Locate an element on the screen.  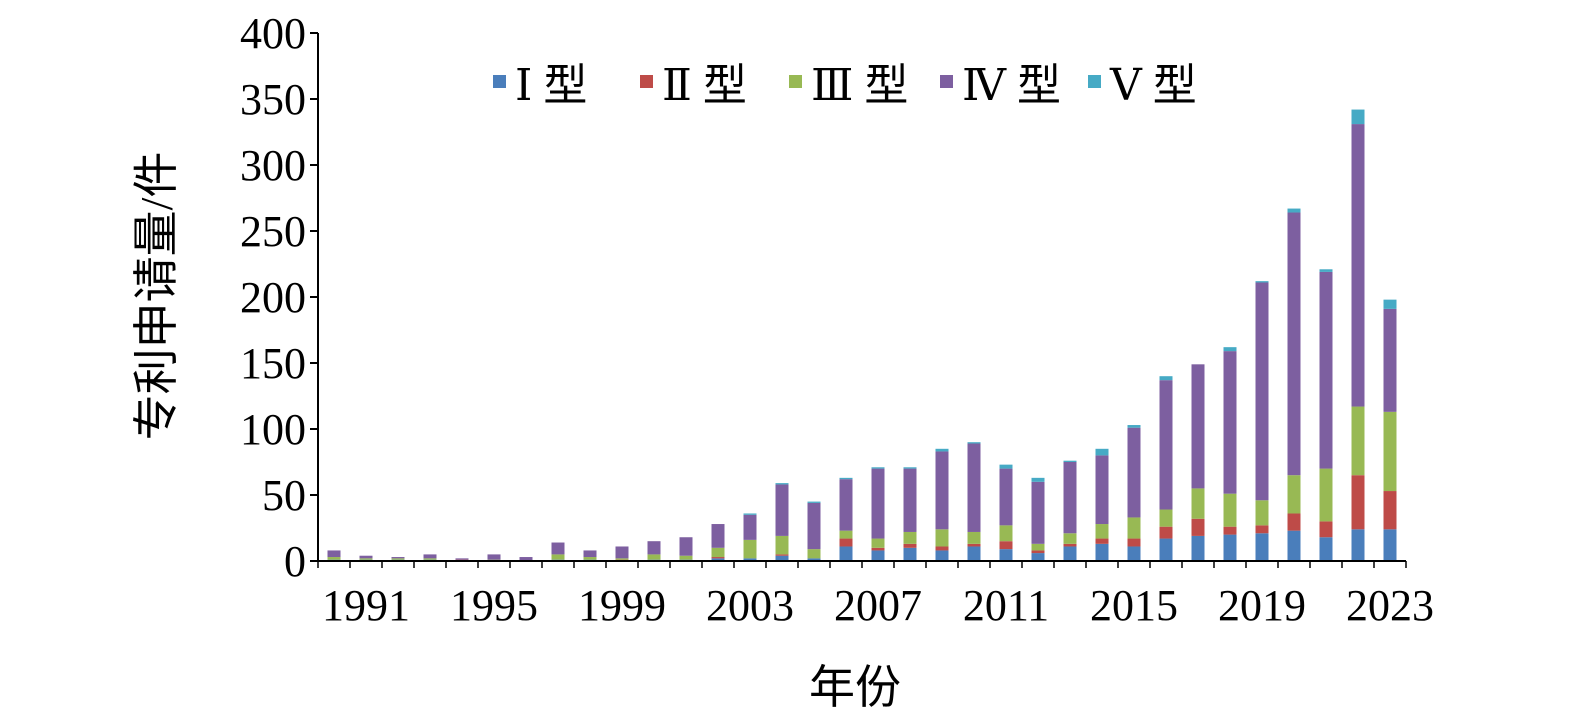
y-tick-label: 50 is located at coordinates (284, 495).